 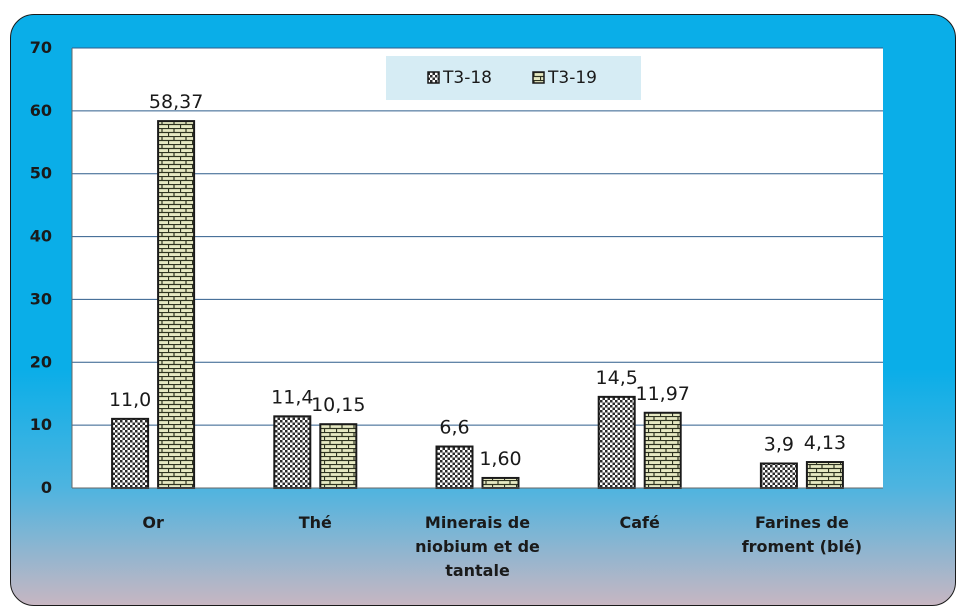 What do you see at coordinates (315, 522) in the screenshot?
I see `x-tick-label: Thé` at bounding box center [315, 522].